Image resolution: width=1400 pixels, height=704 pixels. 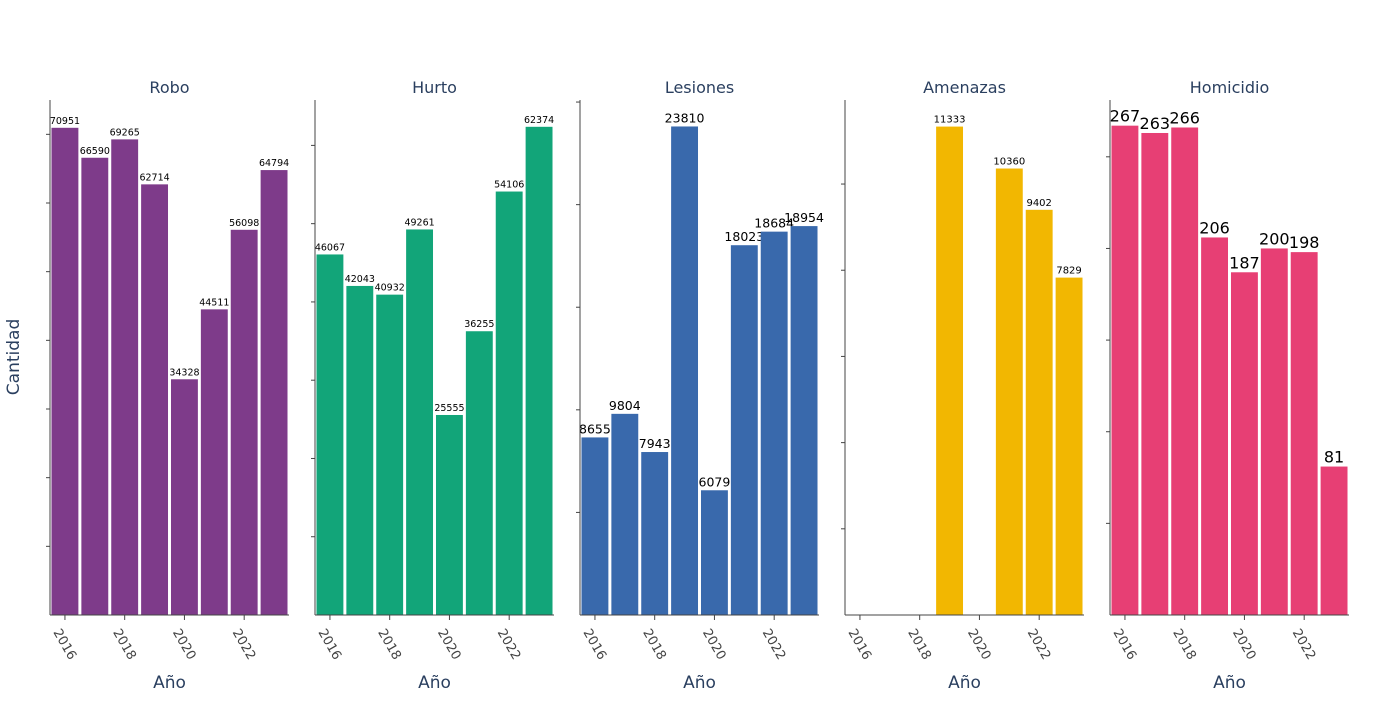 I want to click on facet-title: Lesiones, so click(x=699, y=87).